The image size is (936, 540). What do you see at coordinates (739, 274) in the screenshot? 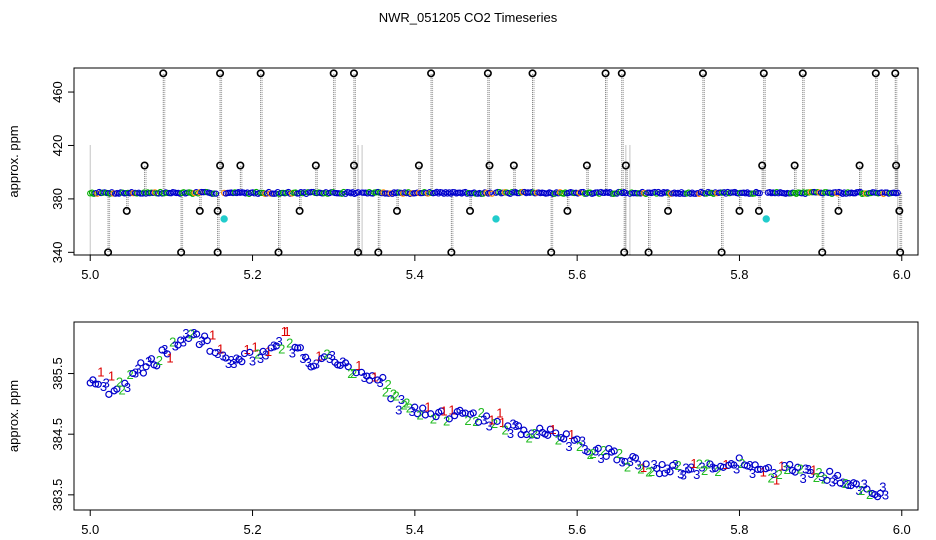
I see `x-tick-label: 5.8` at bounding box center [739, 274].